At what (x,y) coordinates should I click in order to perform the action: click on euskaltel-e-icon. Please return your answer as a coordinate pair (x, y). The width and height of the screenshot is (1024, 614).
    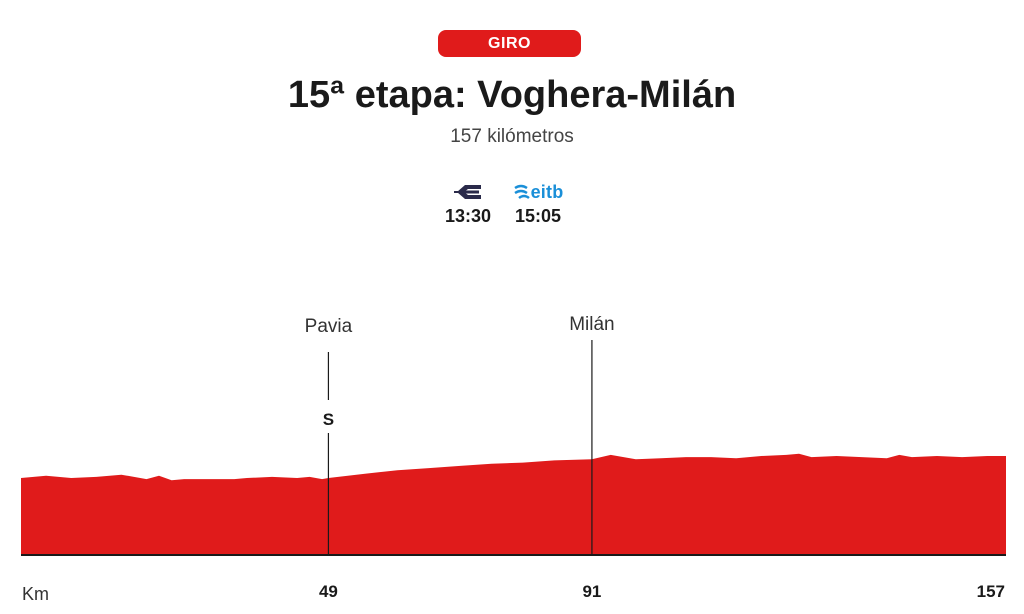
    Looking at the image, I should click on (468, 192).